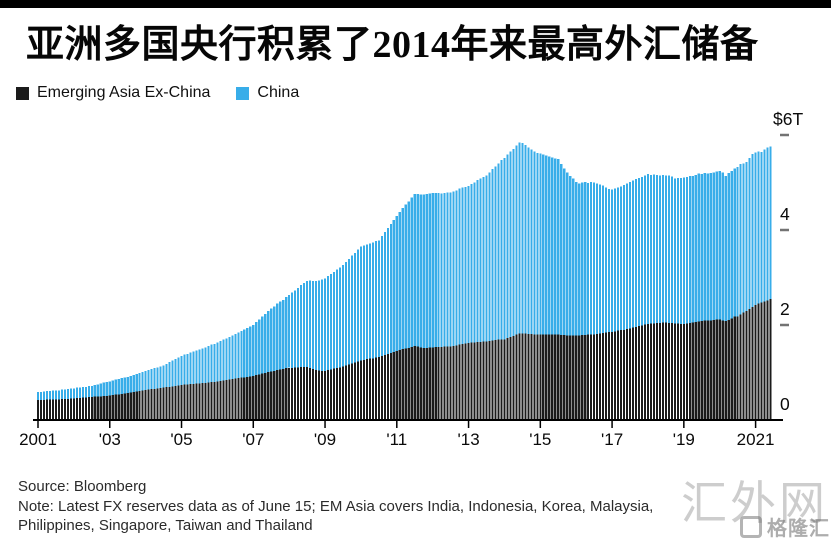  I want to click on y-tick-dash, so click(784, 135).